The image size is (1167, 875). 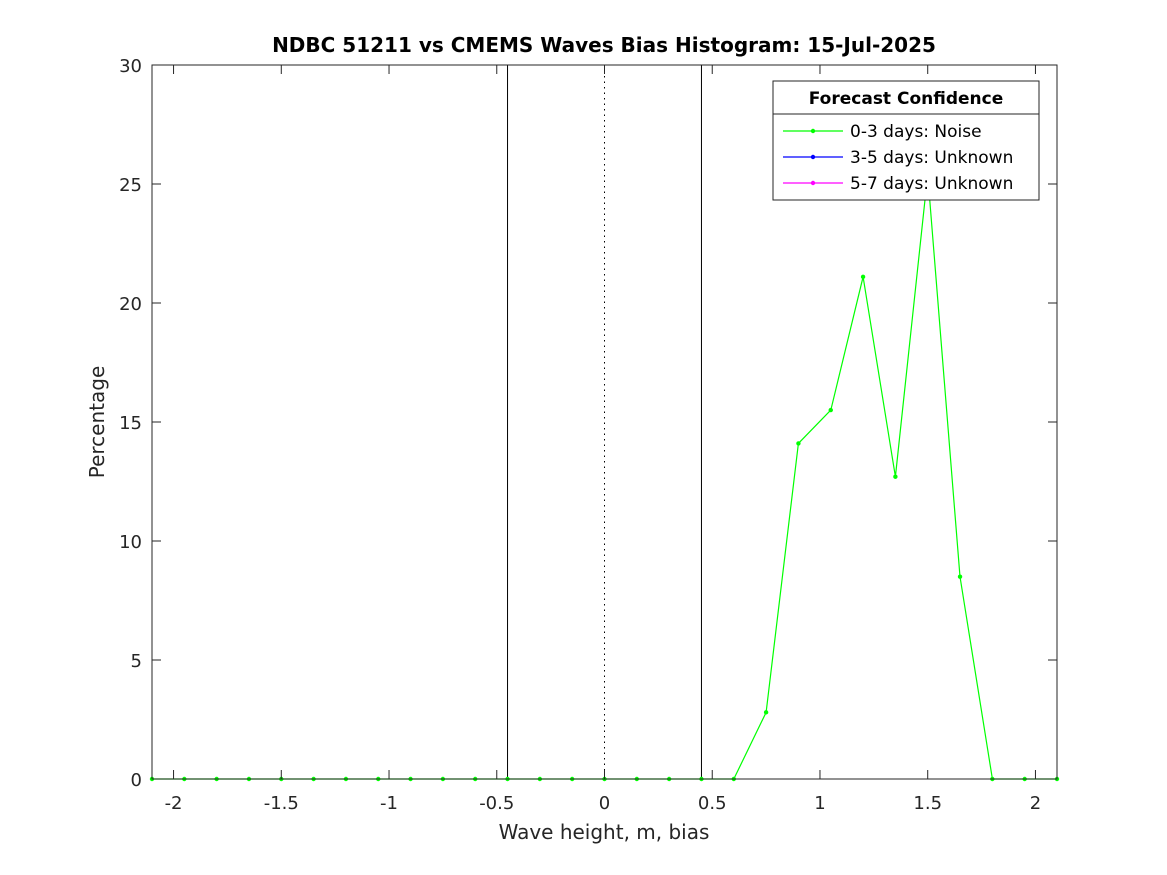 I want to click on x-tick-label: 1, so click(x=819, y=803).